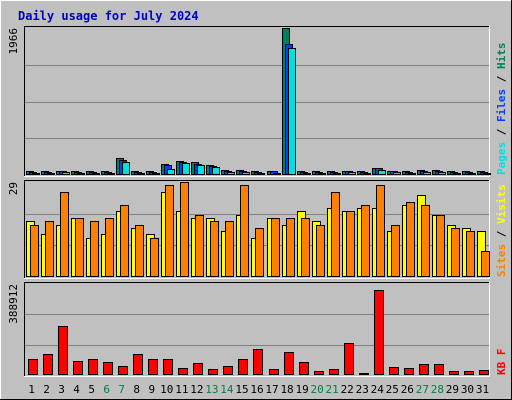 The width and height of the screenshot is (512, 400). I want to click on x-tick-label: 16, so click(256, 389).